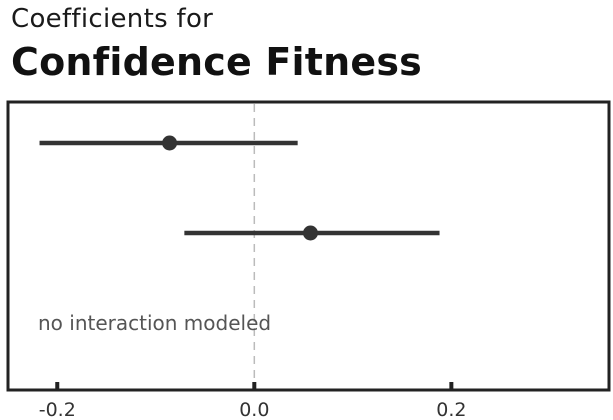 The height and width of the screenshot is (420, 613). What do you see at coordinates (112, 19) in the screenshot?
I see `chart-subtitle: Coefficients for` at bounding box center [112, 19].